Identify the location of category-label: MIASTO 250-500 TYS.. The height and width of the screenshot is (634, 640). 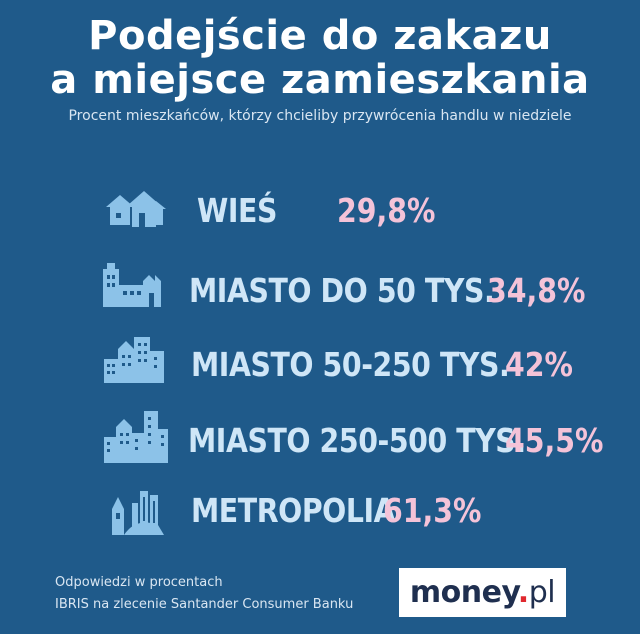
(357, 440).